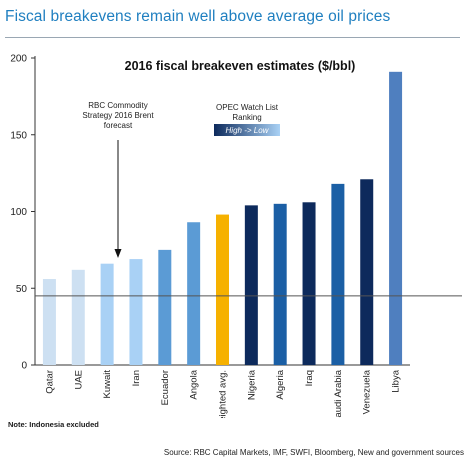  I want to click on y-tick-label: 150, so click(18, 135).